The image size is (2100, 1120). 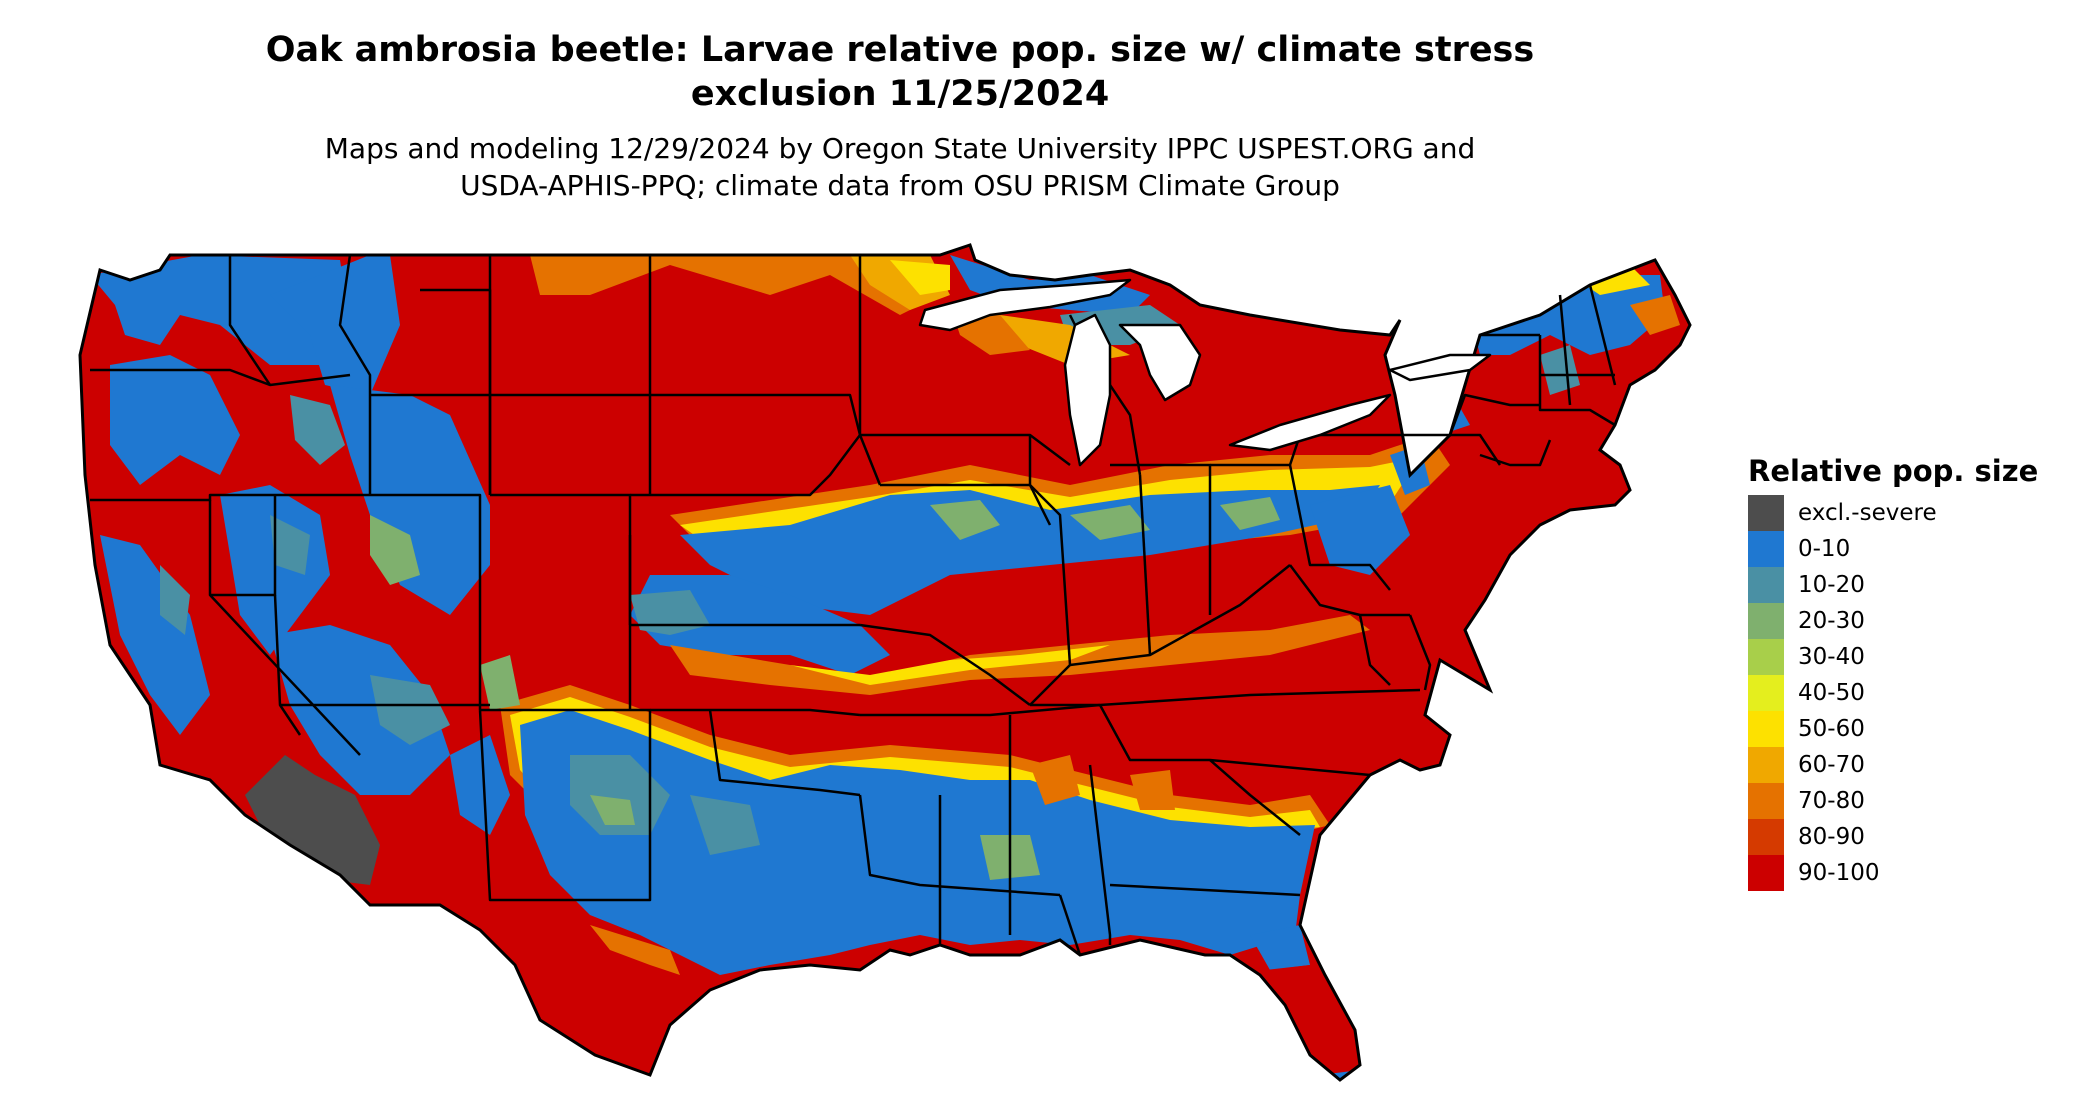 I want to click on legend-item: 0-10, so click(x=1913, y=549).